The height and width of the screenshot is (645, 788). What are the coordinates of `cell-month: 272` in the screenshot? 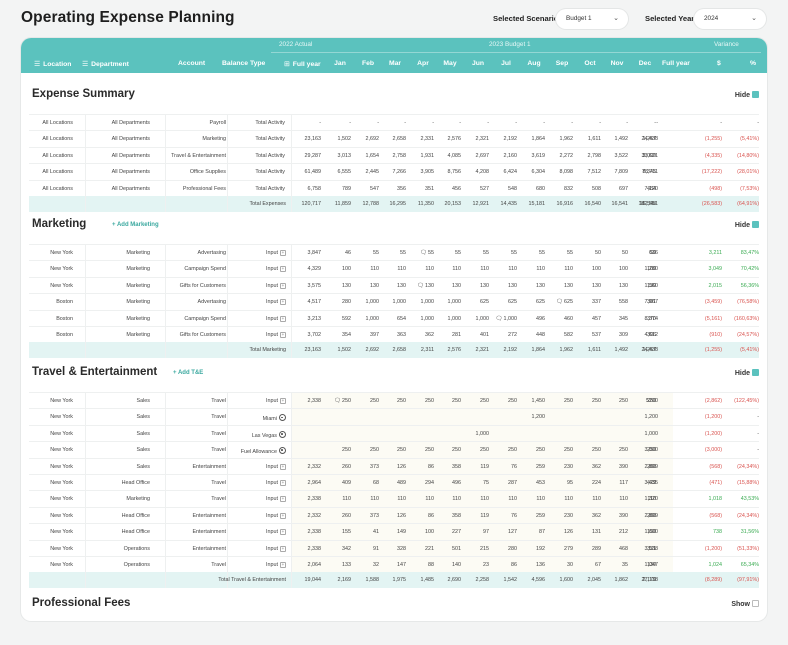 It's located at (512, 335).